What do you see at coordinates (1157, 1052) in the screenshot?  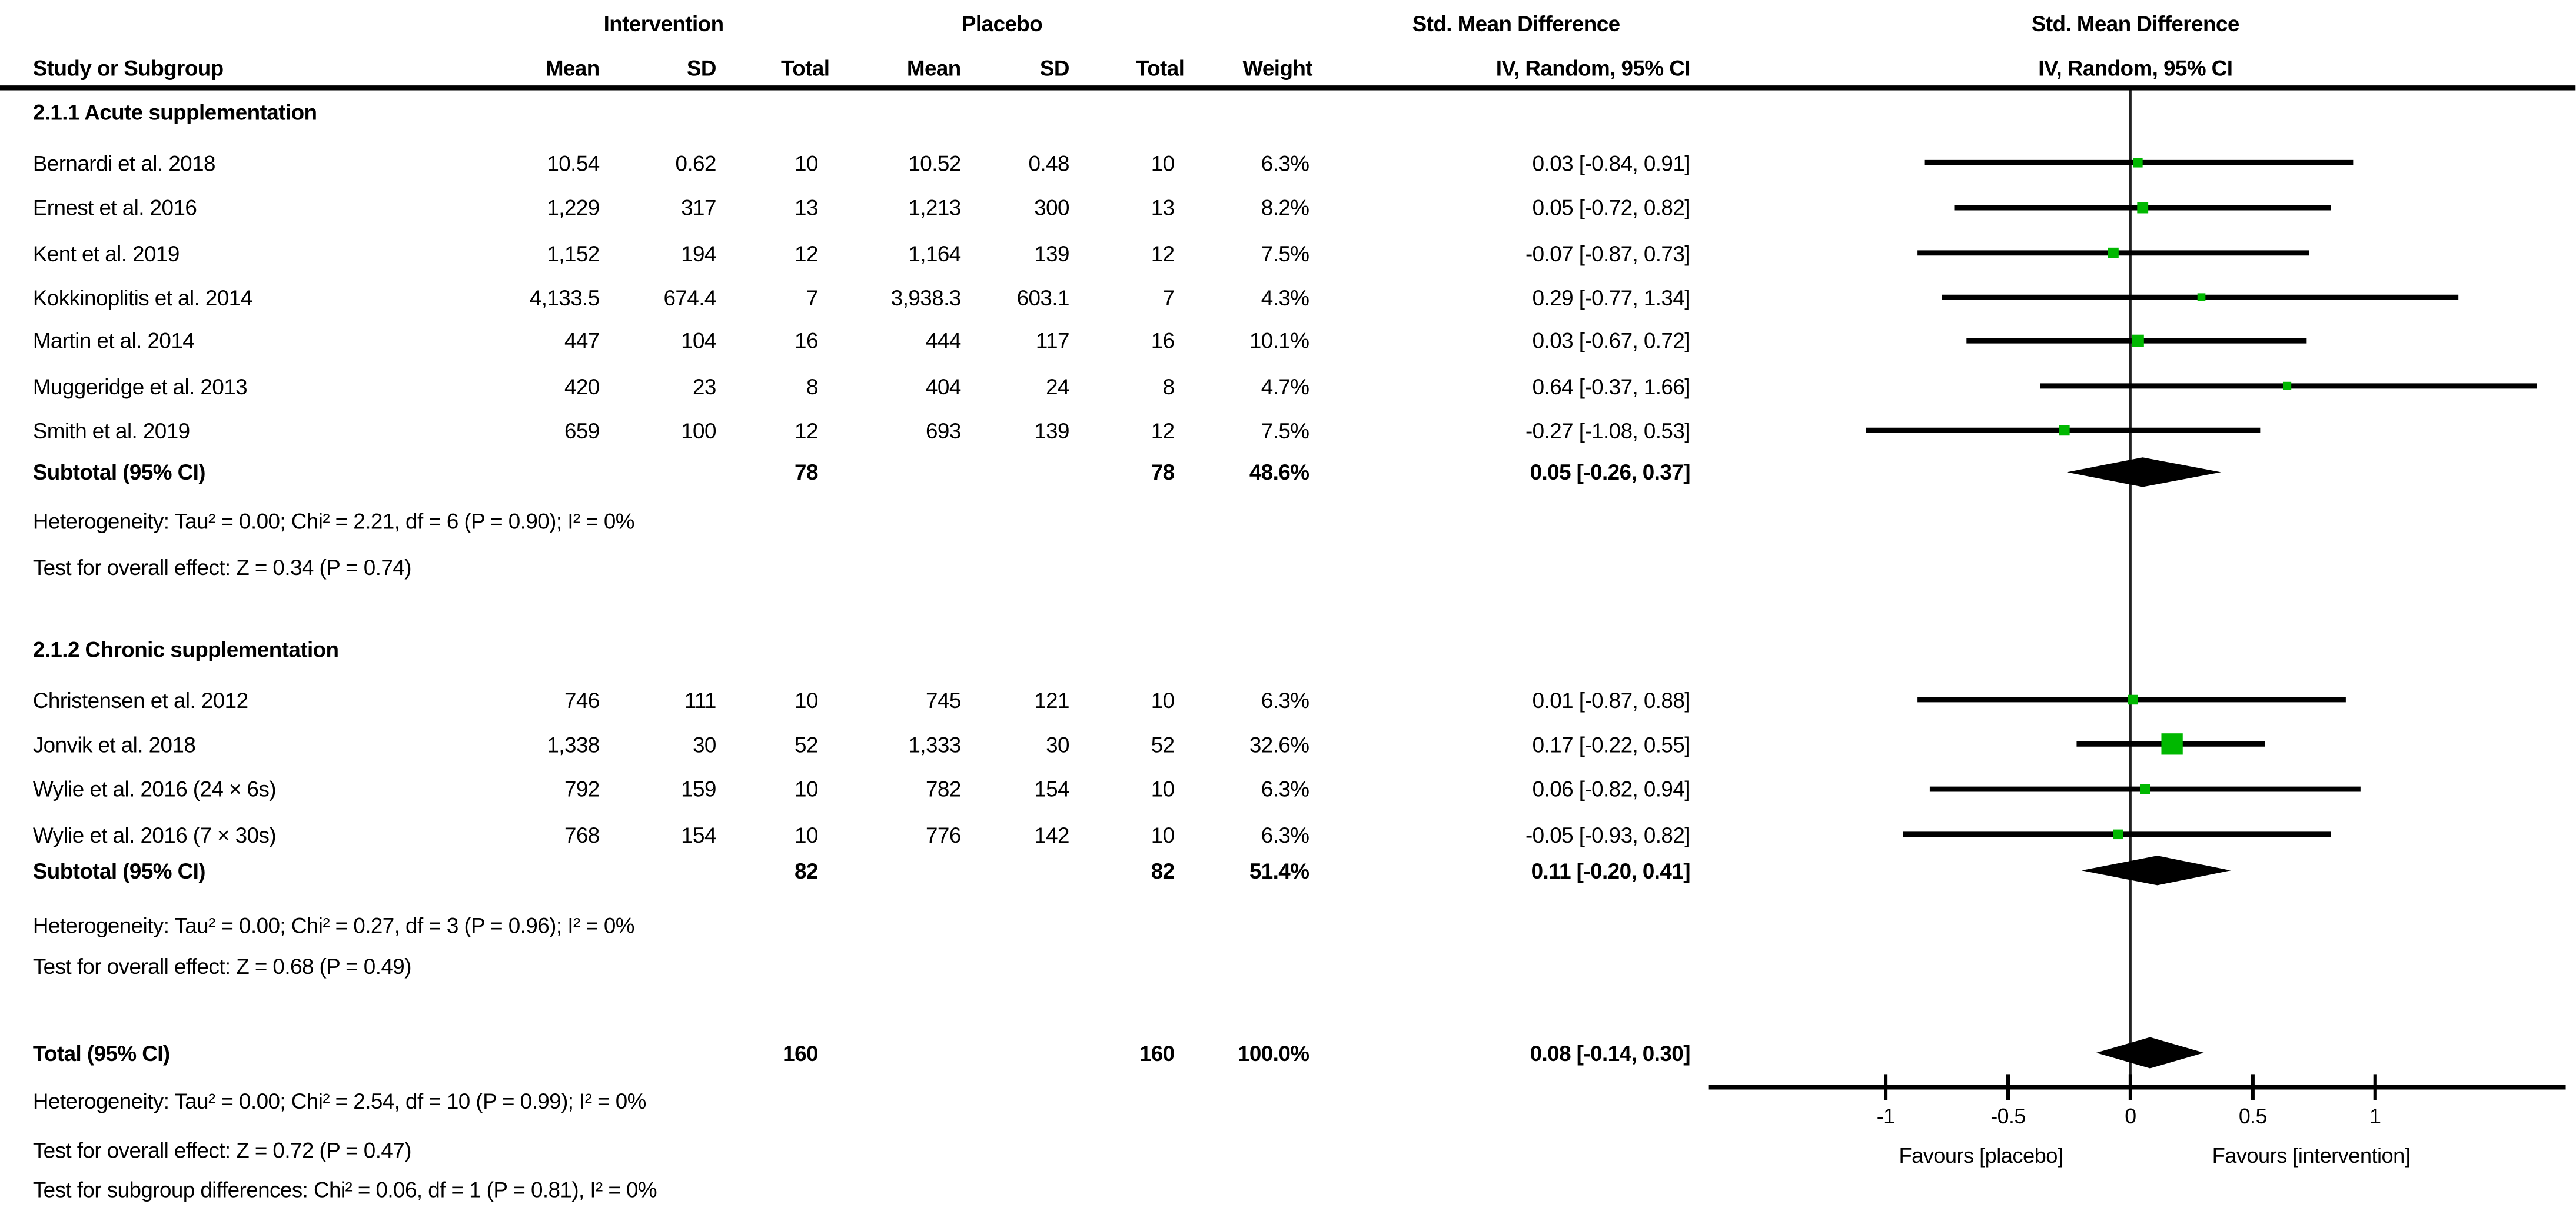 I see `cell-total-placebo: 160` at bounding box center [1157, 1052].